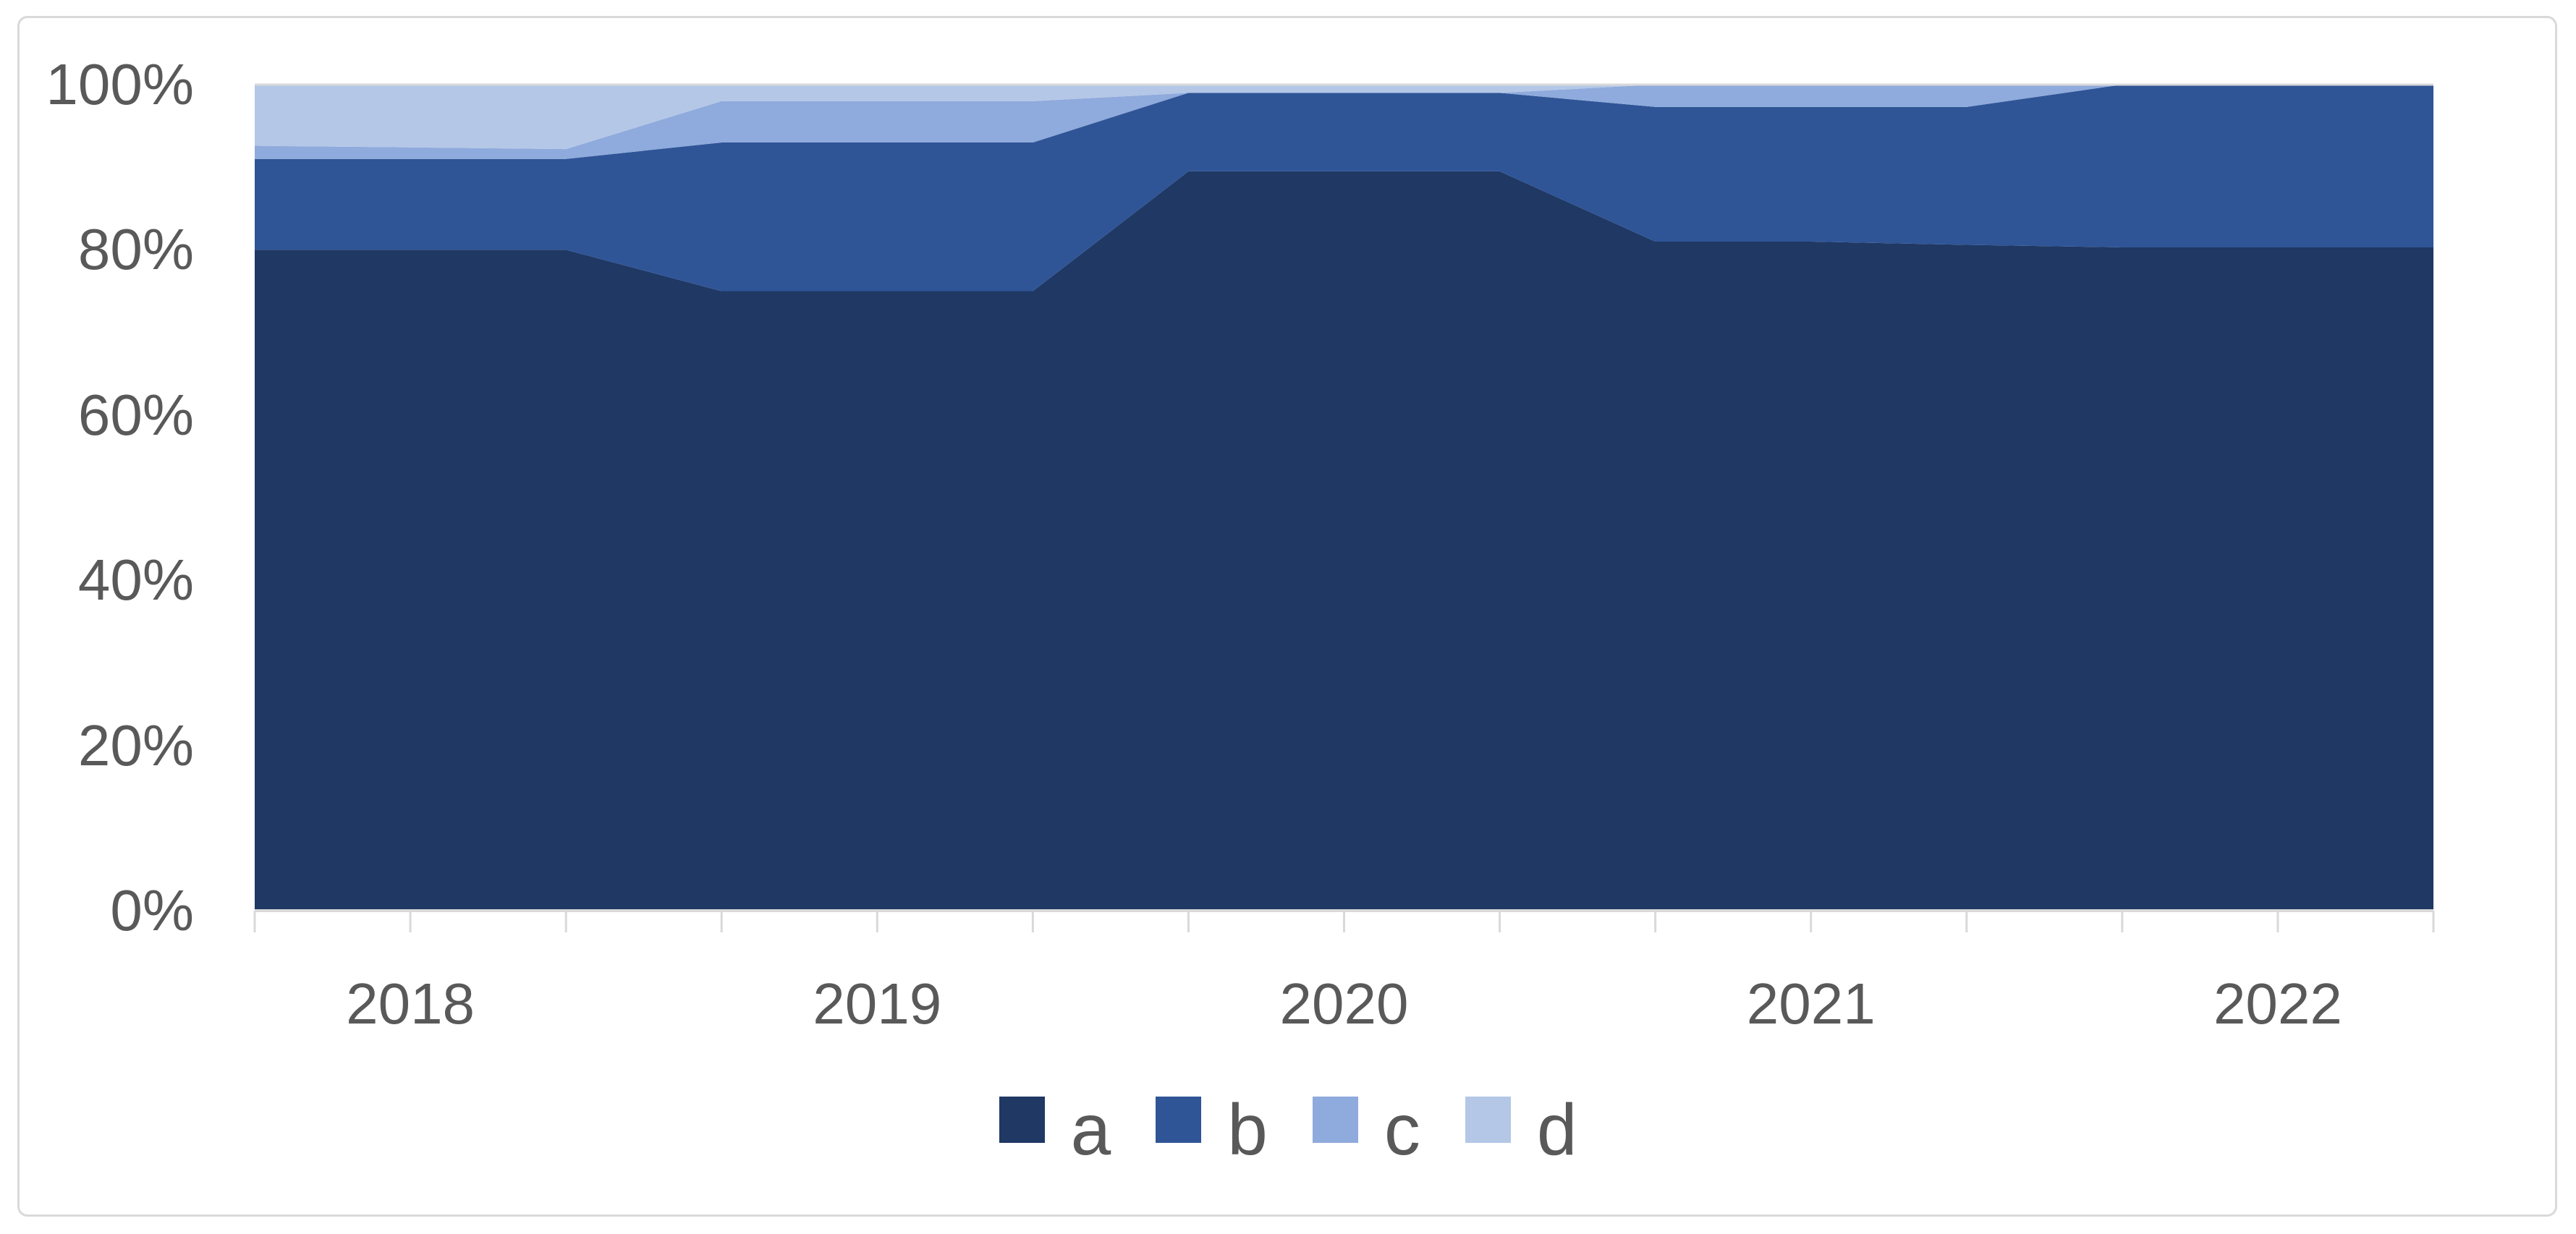  Describe the element at coordinates (1402, 1129) in the screenshot. I see `legend-label-c: c` at that location.